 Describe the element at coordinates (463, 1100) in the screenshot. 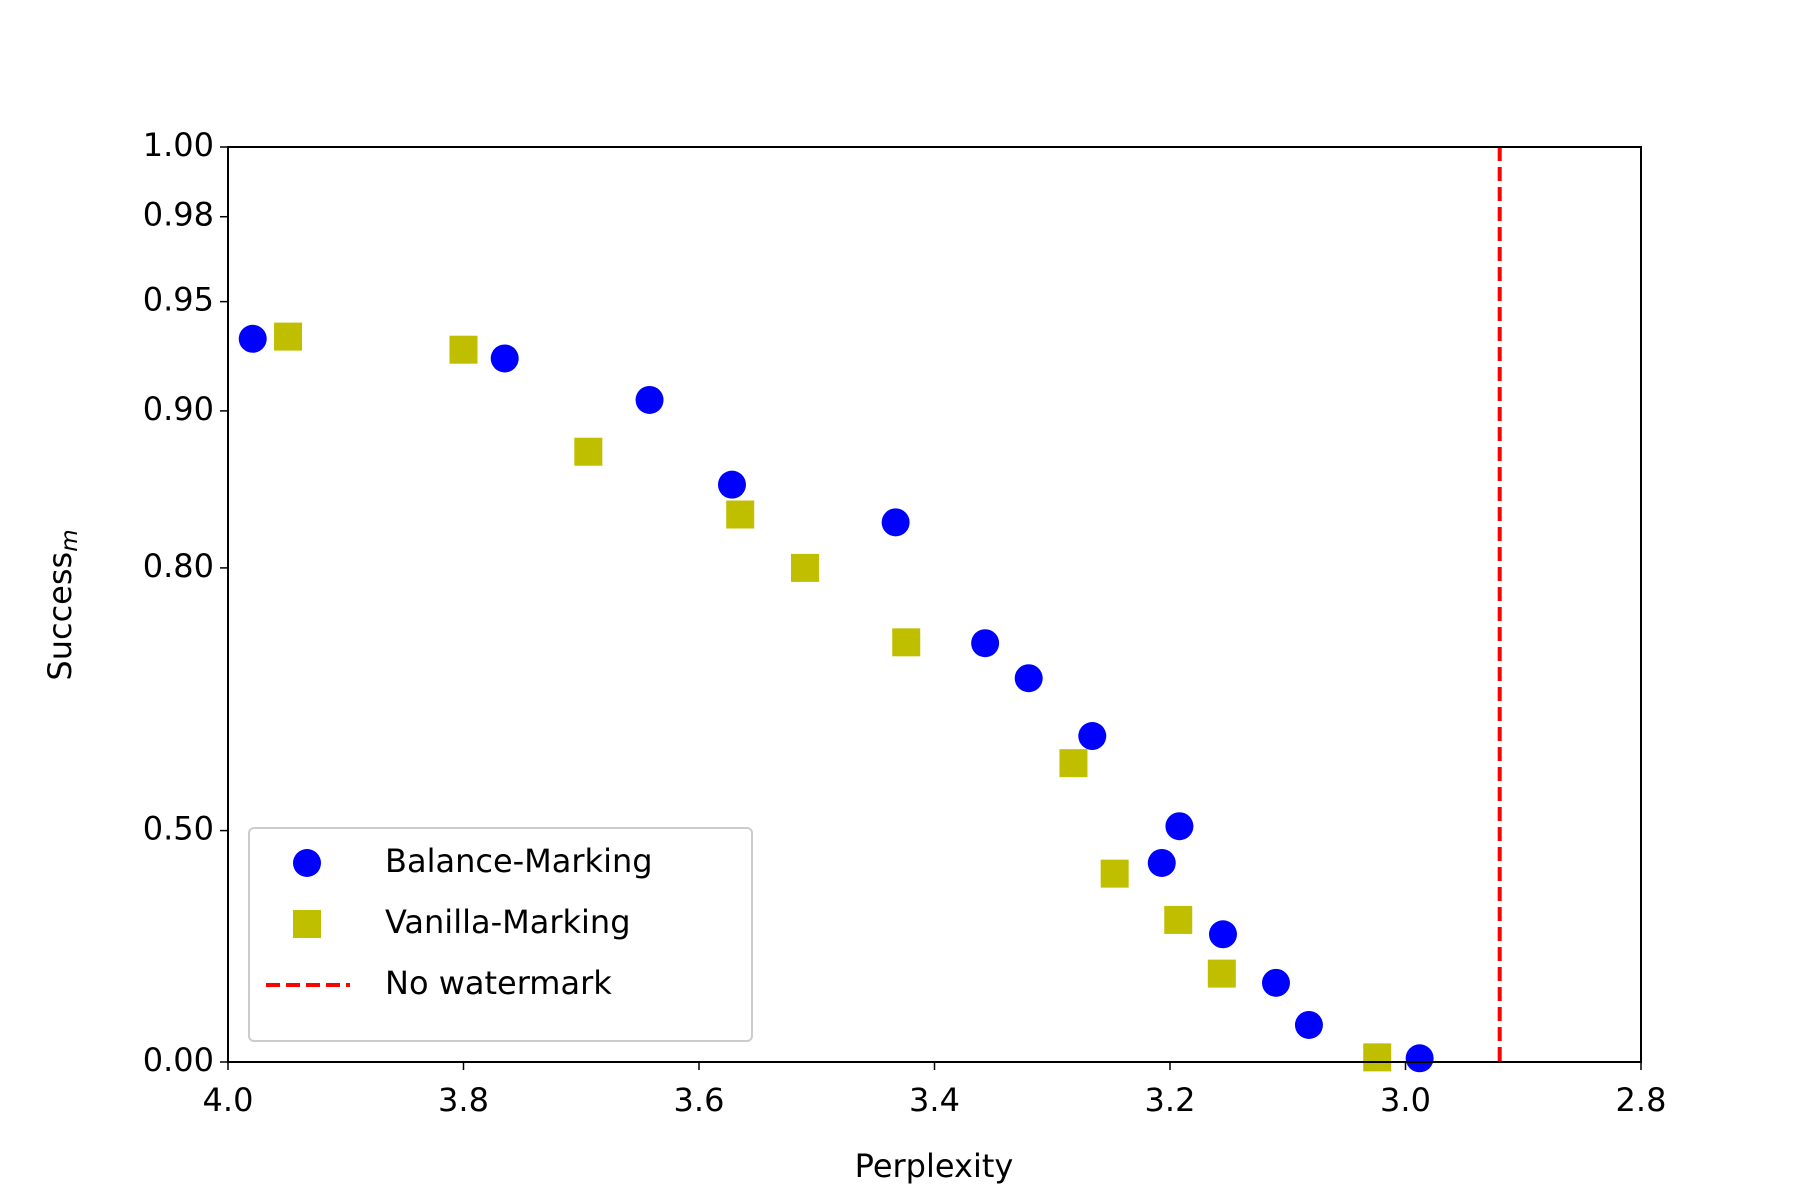

I see `x-tick-label: 3.8` at that location.